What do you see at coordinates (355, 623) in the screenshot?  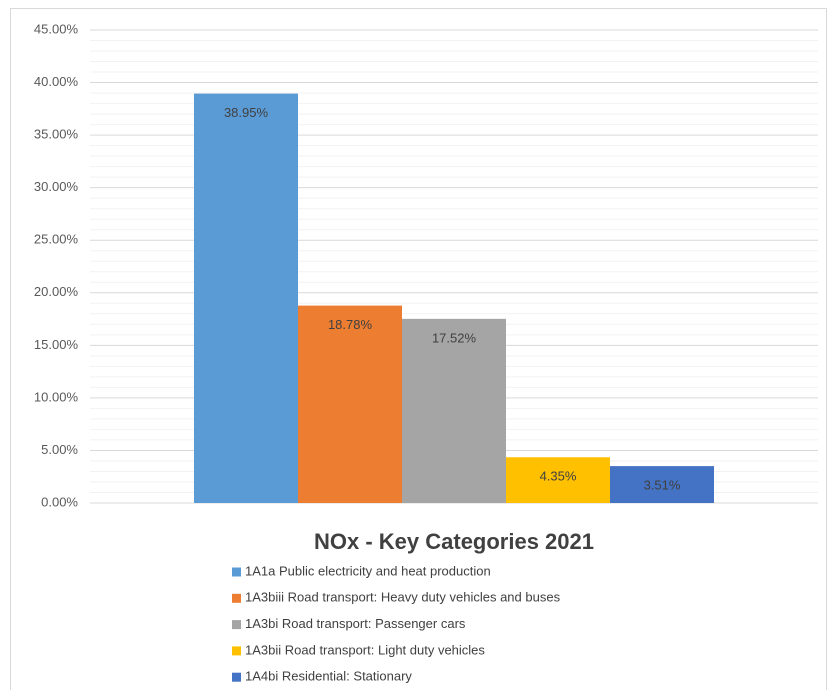 I see `legend-label: 1A3bi Road transport: Passenger cars` at bounding box center [355, 623].